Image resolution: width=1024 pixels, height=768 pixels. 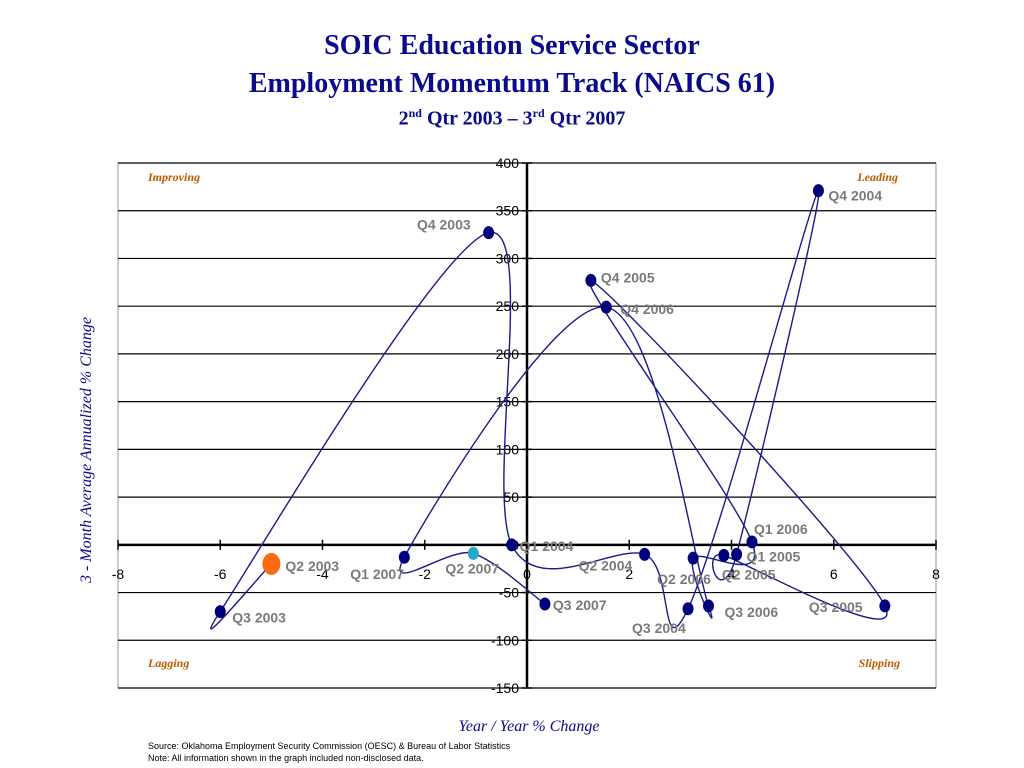 What do you see at coordinates (425, 574) in the screenshot?
I see `x-tick-label: -2` at bounding box center [425, 574].